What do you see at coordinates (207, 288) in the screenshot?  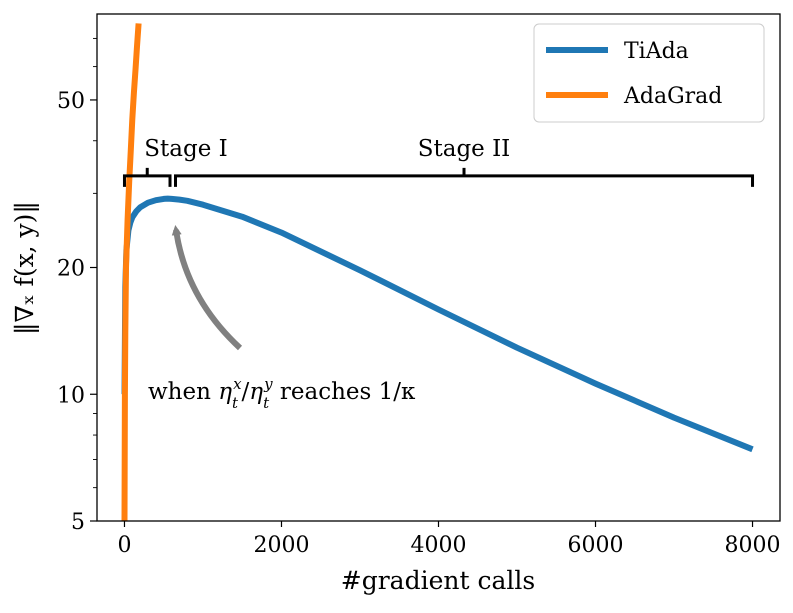 I see `annotation-arrow` at bounding box center [207, 288].